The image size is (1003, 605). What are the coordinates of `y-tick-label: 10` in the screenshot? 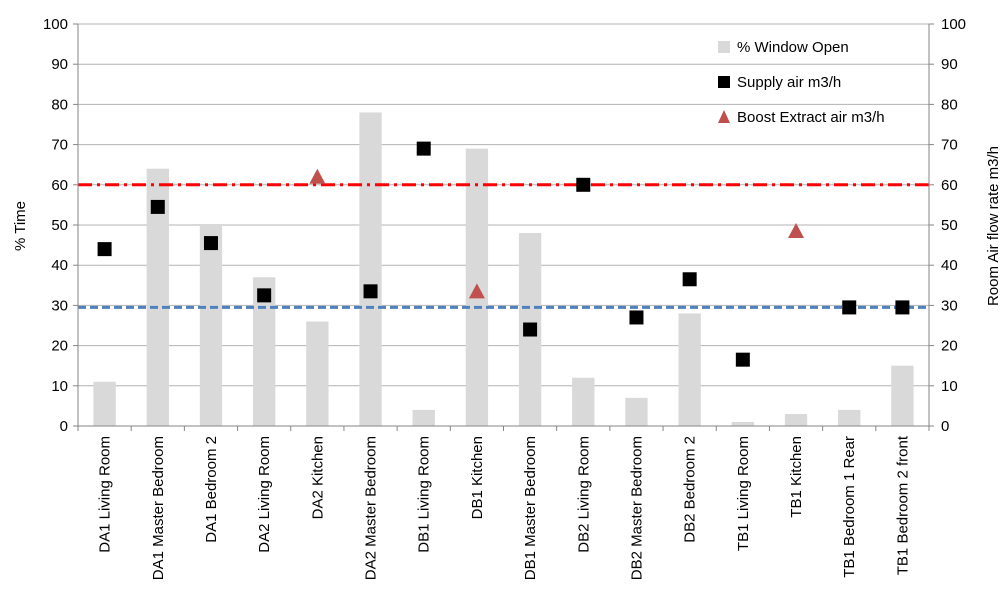 It's located at (59, 386).